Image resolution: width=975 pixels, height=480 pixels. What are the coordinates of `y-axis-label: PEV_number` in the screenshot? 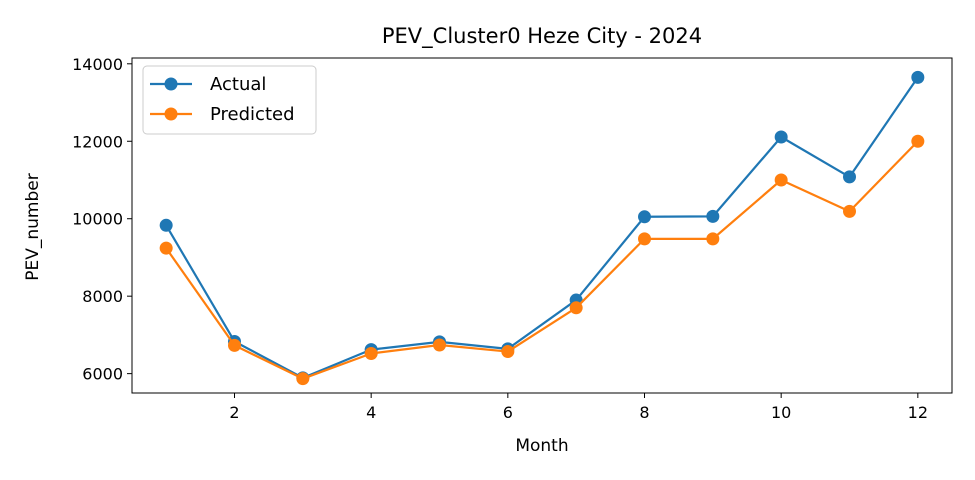 It's located at (33, 226).